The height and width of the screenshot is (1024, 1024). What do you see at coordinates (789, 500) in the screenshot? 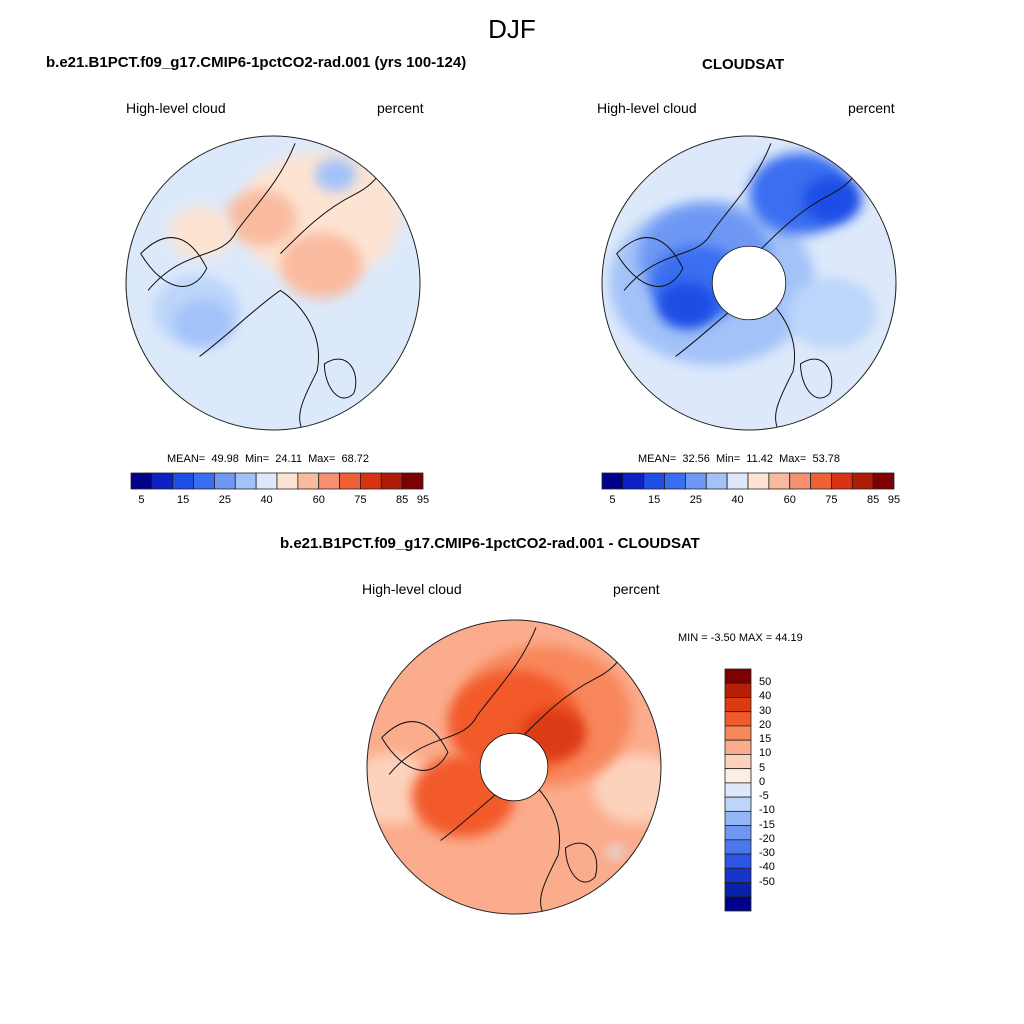
I see `colorbar-tick-label: 60` at bounding box center [789, 500].